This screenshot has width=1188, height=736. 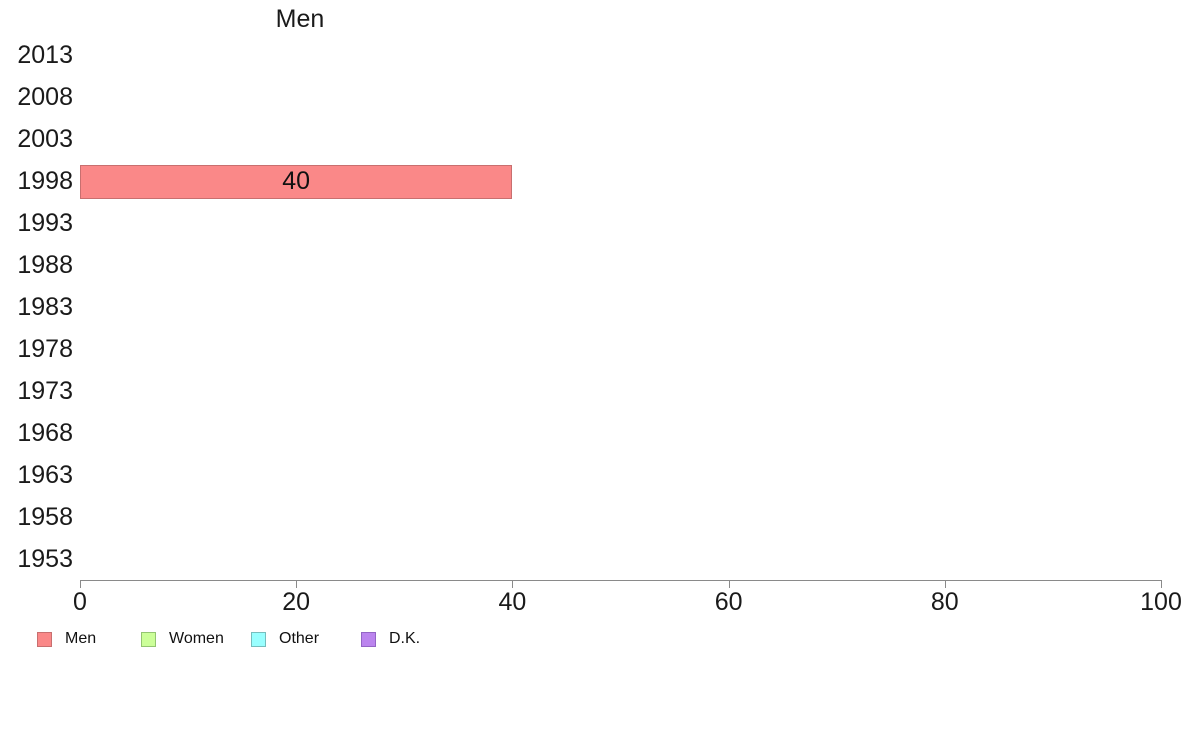 I want to click on legend-item: Men, so click(x=66, y=639).